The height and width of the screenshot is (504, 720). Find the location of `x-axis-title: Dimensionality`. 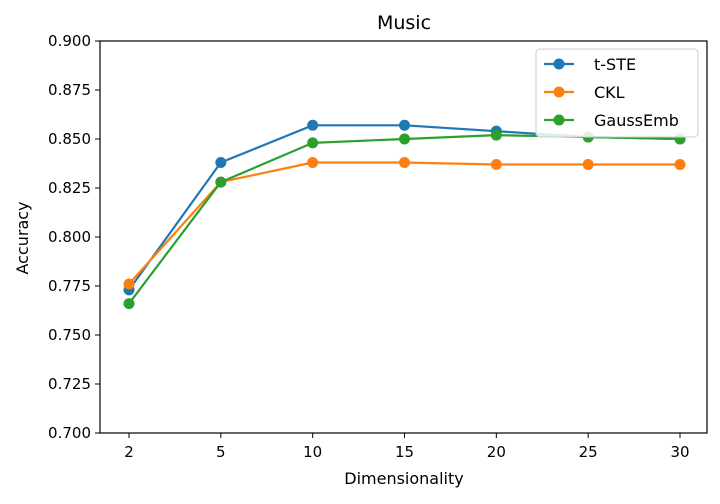

x-axis-title: Dimensionality is located at coordinates (403, 478).